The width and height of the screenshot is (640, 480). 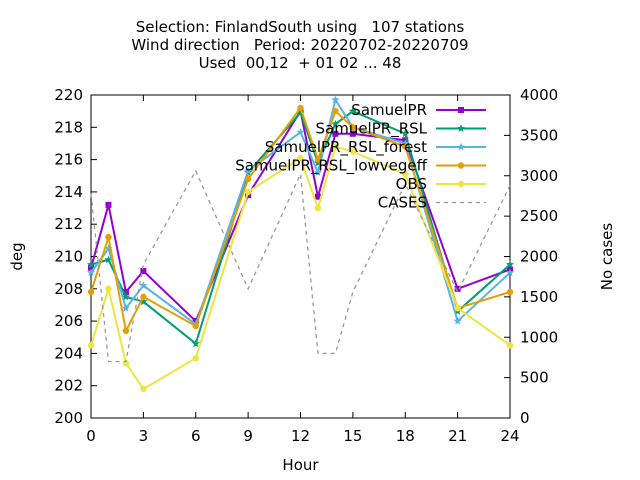 I want to click on y-tick-label: 214, so click(x=68, y=192).